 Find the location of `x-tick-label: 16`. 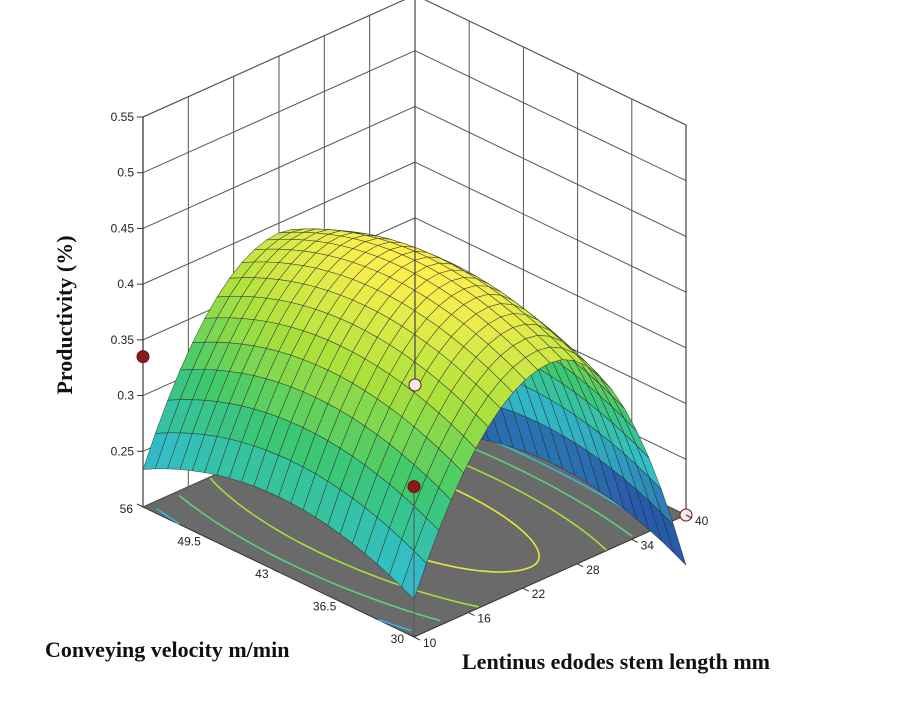

x-tick-label: 16 is located at coordinates (484, 619).